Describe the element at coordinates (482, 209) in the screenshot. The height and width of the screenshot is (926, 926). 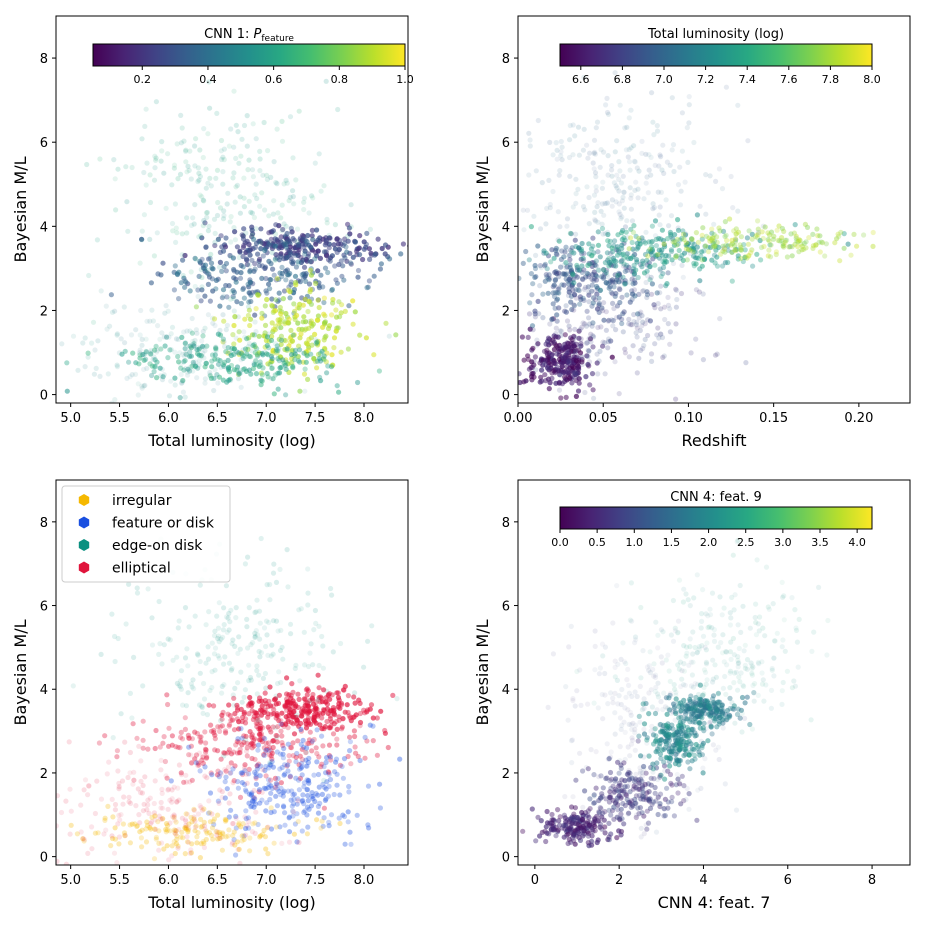
I see `y-axis-label: Bayesian M/L` at that location.